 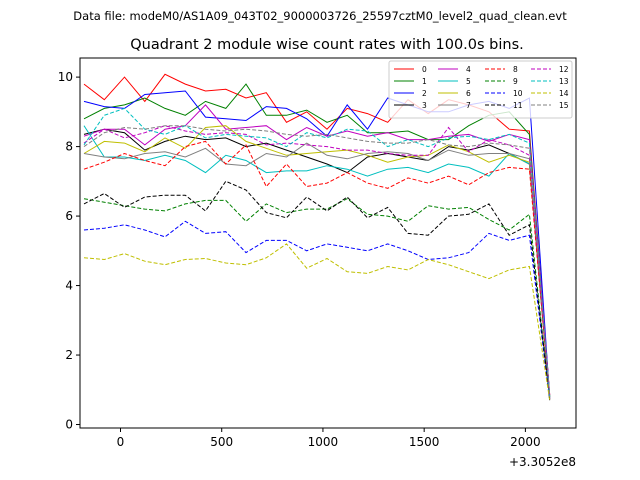 What do you see at coordinates (468, 93) in the screenshot?
I see `legend-label-6: 6` at bounding box center [468, 93].